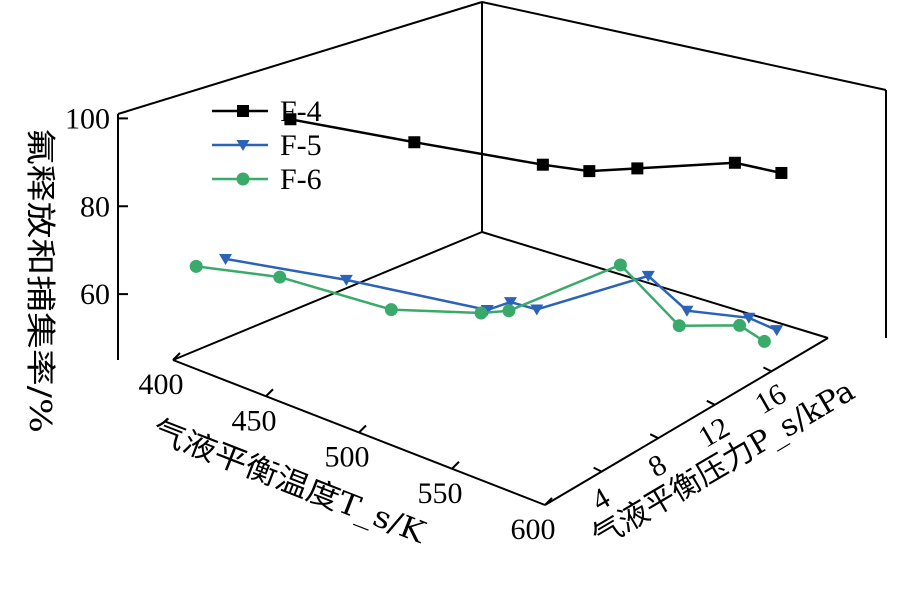  I want to click on legend-entry: F-4, so click(267, 111).